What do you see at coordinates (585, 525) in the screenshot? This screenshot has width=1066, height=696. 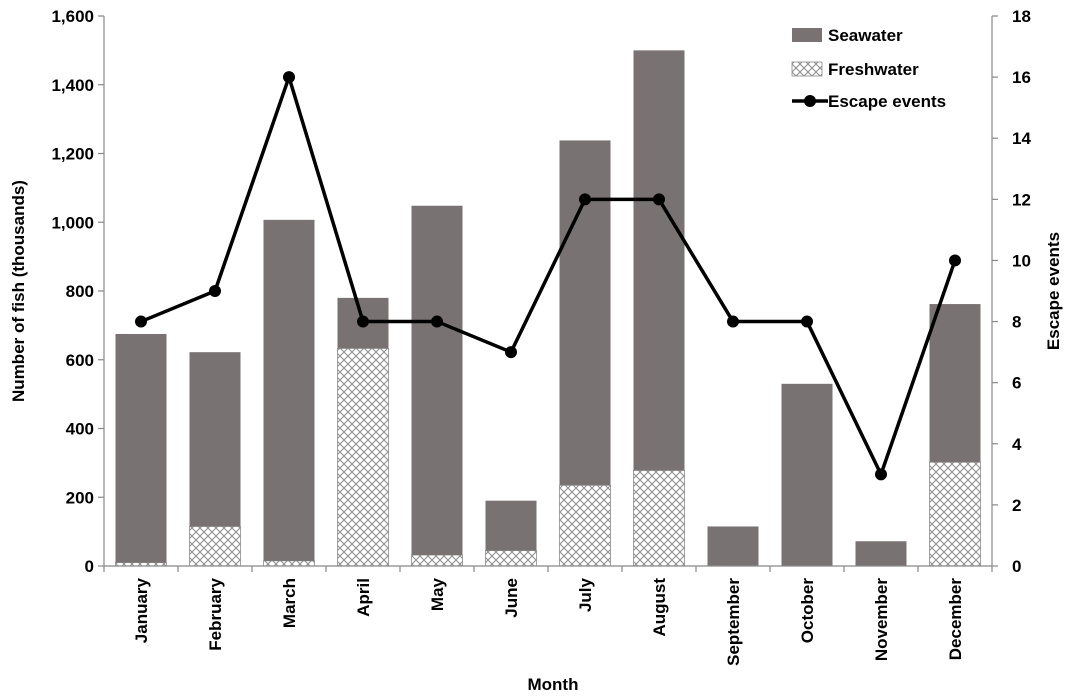 I see `bar-freshwater-july` at bounding box center [585, 525].